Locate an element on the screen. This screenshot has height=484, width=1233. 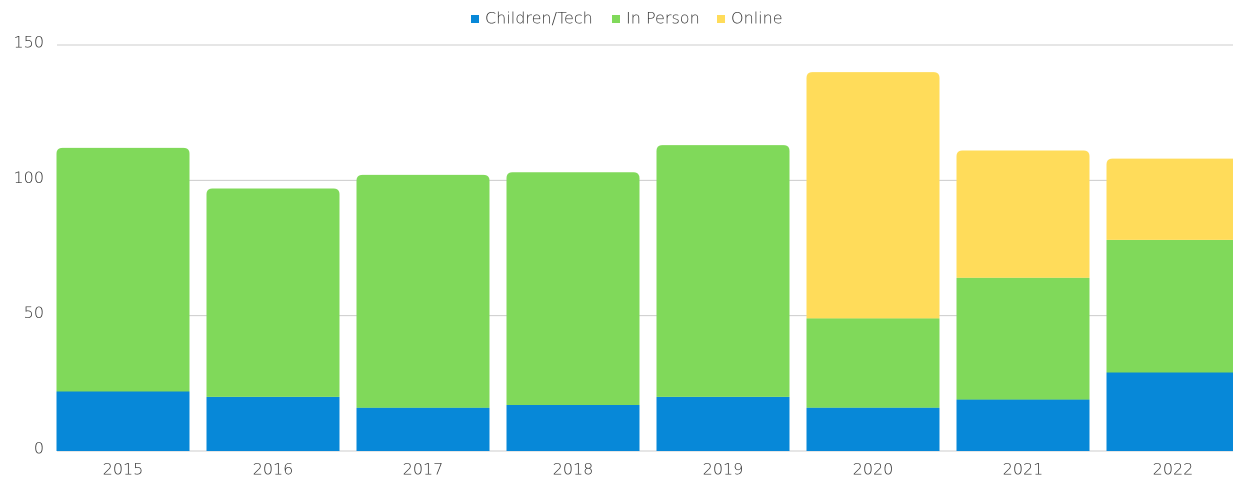
x-tick-label: 2017 is located at coordinates (423, 469).